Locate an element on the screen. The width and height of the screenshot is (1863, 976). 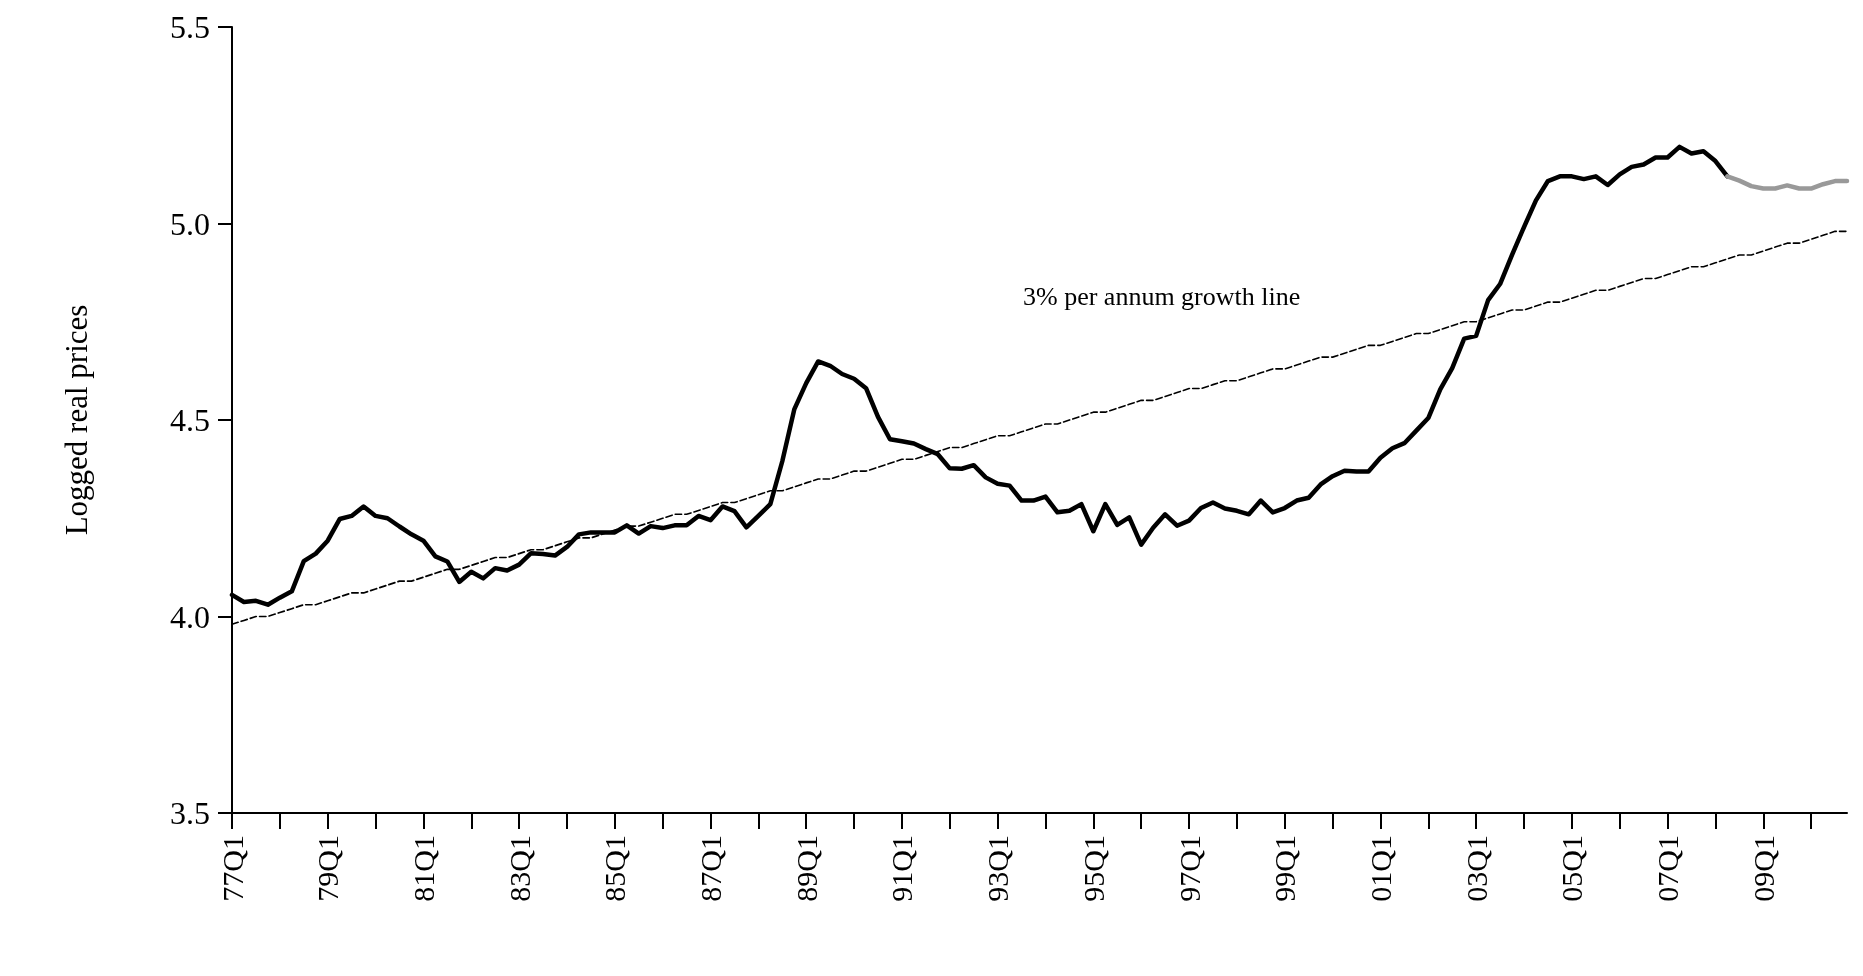
x-tick-label: 01Q1 is located at coordinates (1380, 868).